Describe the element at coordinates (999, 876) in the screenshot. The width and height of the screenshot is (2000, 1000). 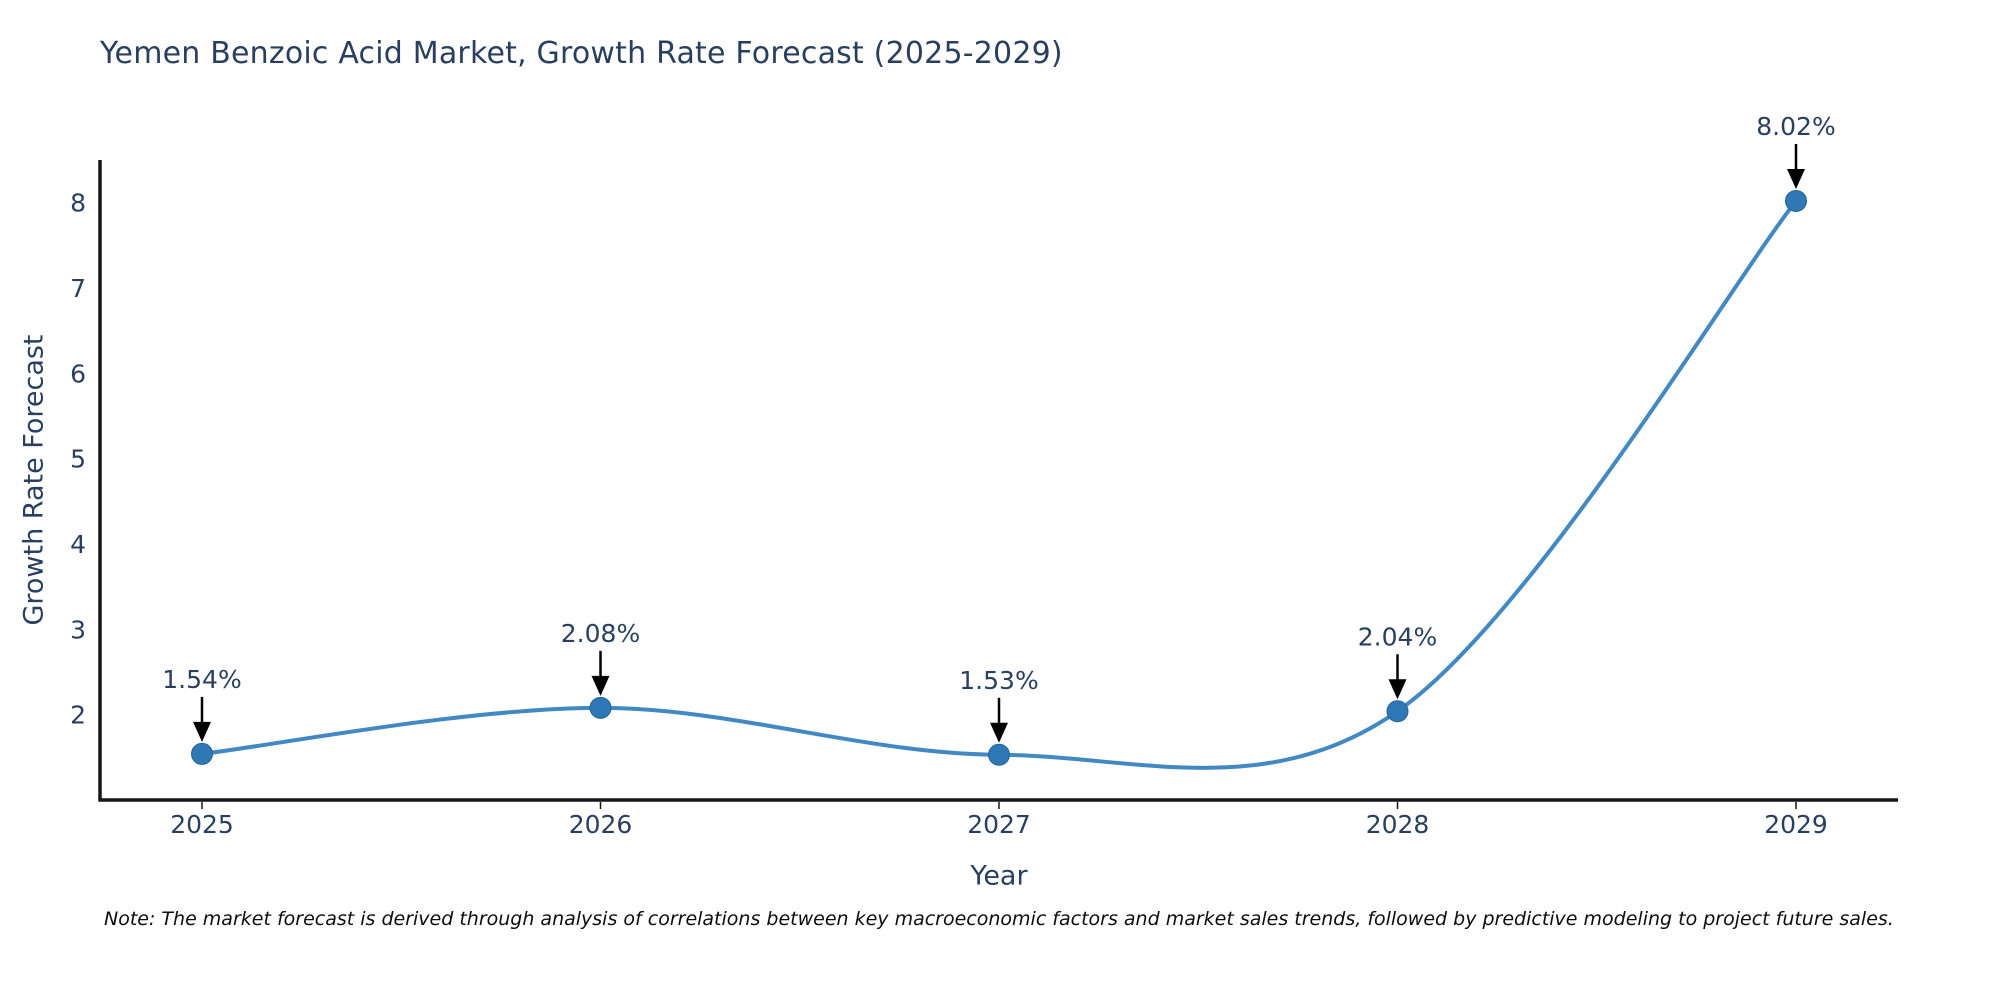
I see `x-axis-title: Year` at that location.